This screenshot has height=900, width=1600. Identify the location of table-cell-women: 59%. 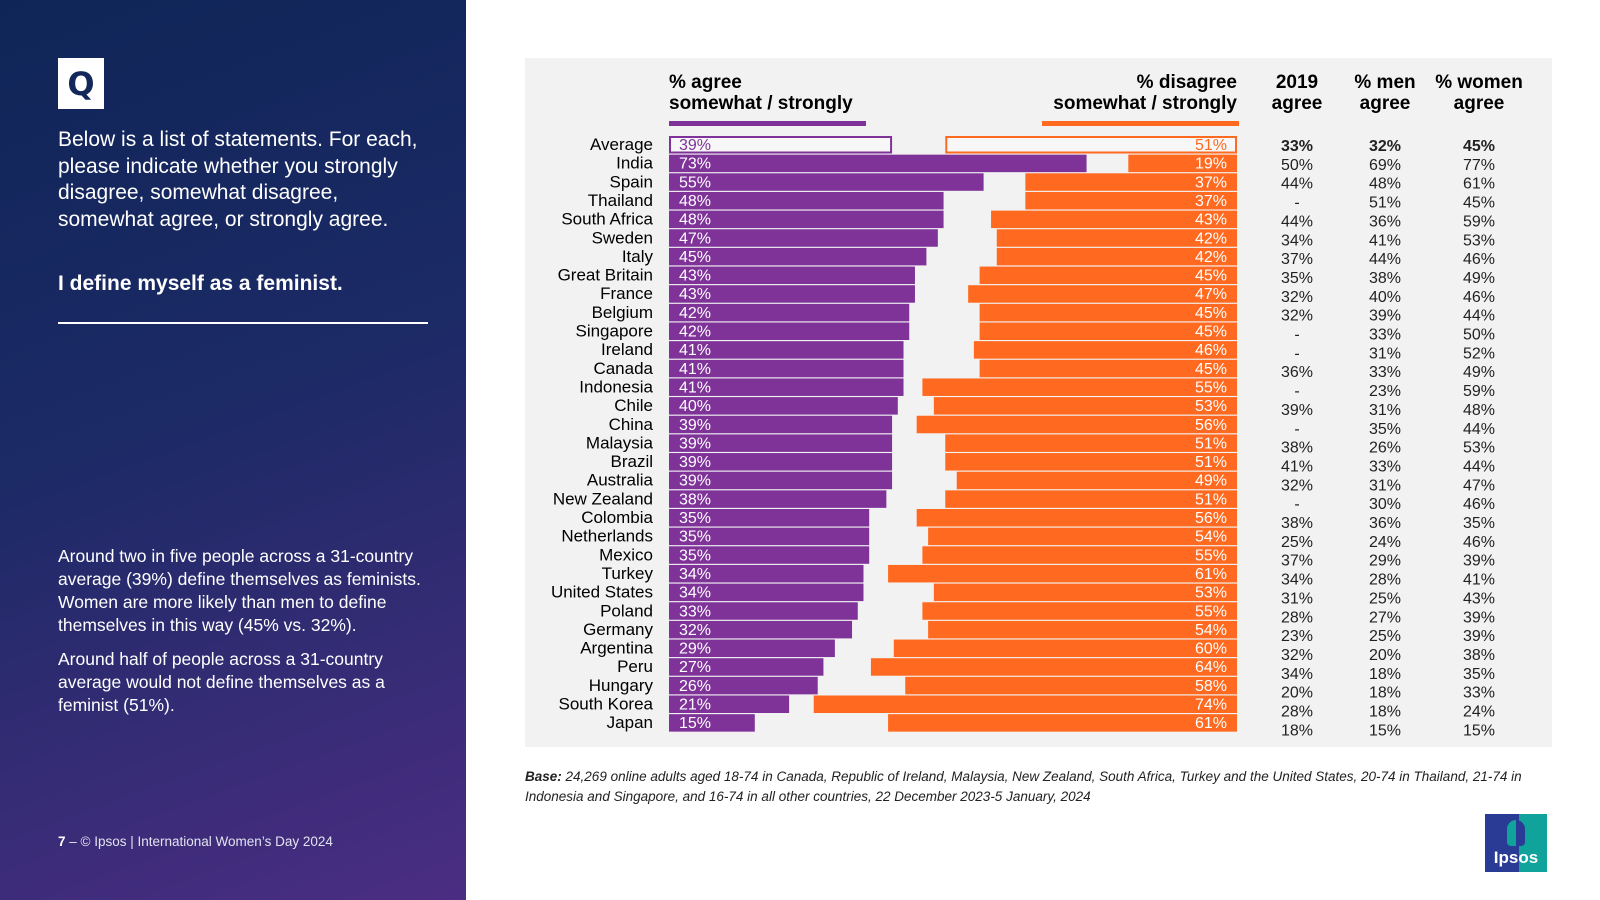
(1479, 391).